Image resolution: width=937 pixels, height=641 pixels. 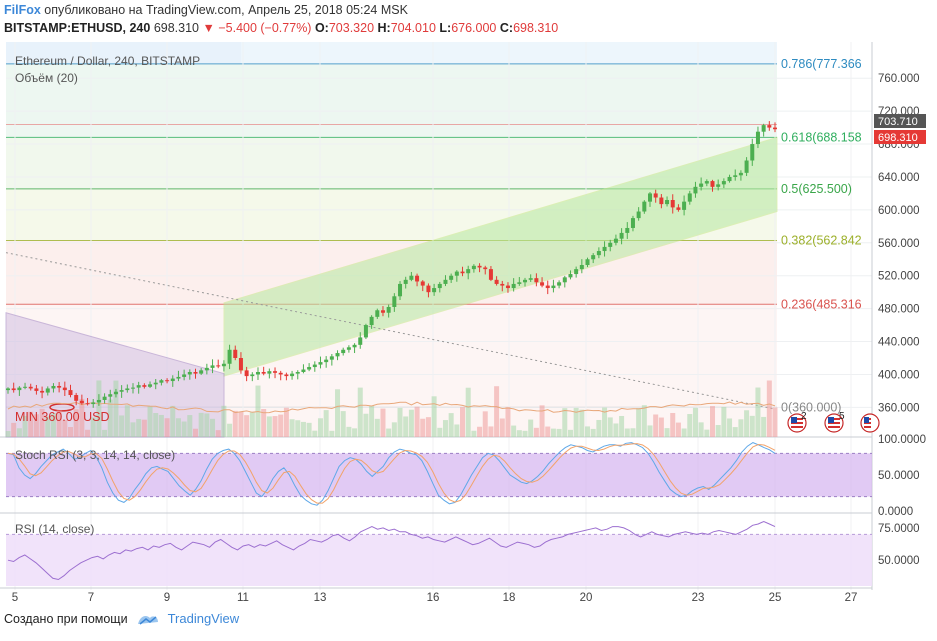 What do you see at coordinates (22, 10) in the screenshot?
I see `author-link: FilFox` at bounding box center [22, 10].